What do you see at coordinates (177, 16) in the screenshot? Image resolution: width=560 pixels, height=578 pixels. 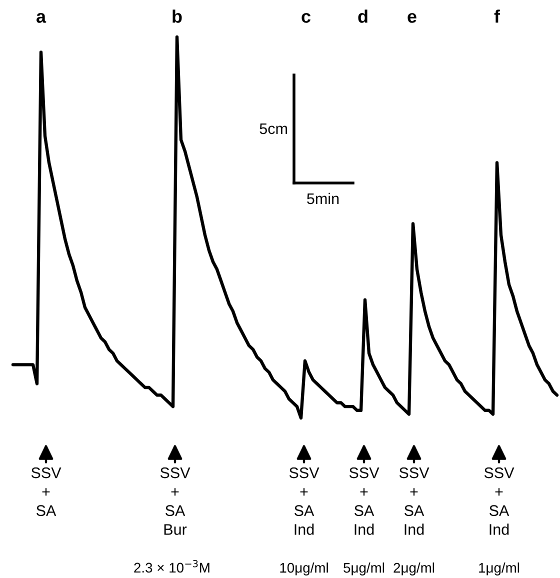 I see `text: b` at bounding box center [177, 16].